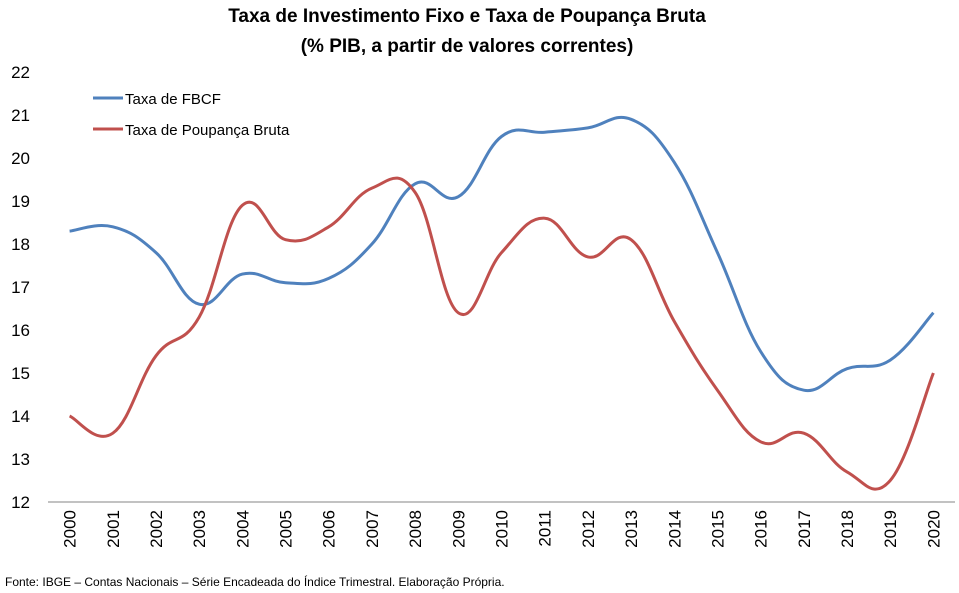  I want to click on x-tick-label: 2013, so click(631, 529).